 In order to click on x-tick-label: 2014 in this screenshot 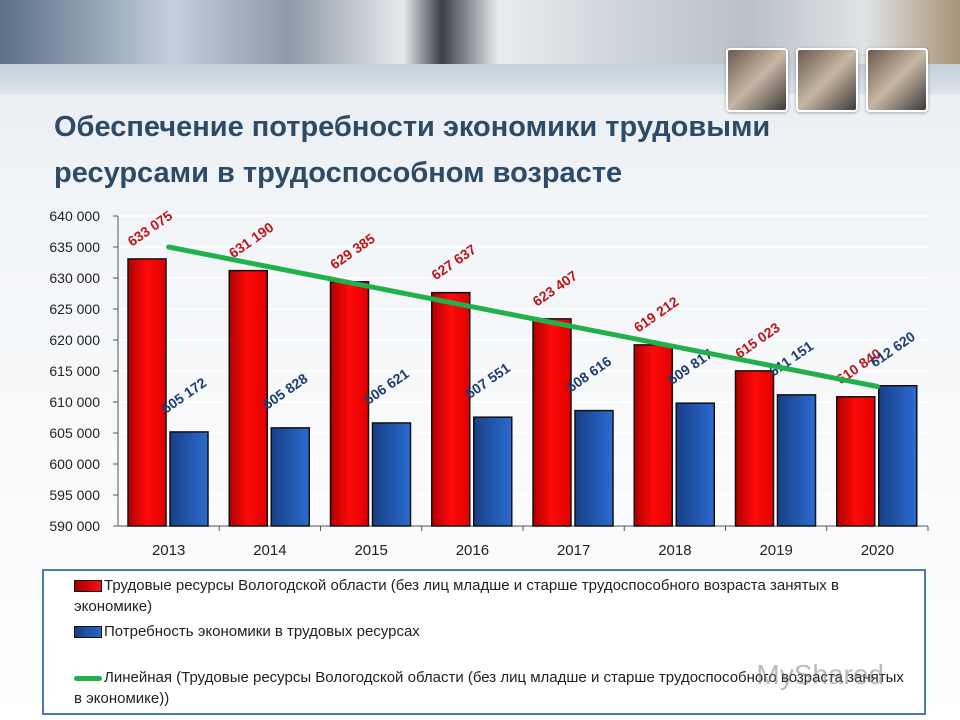, I will do `click(269, 550)`.